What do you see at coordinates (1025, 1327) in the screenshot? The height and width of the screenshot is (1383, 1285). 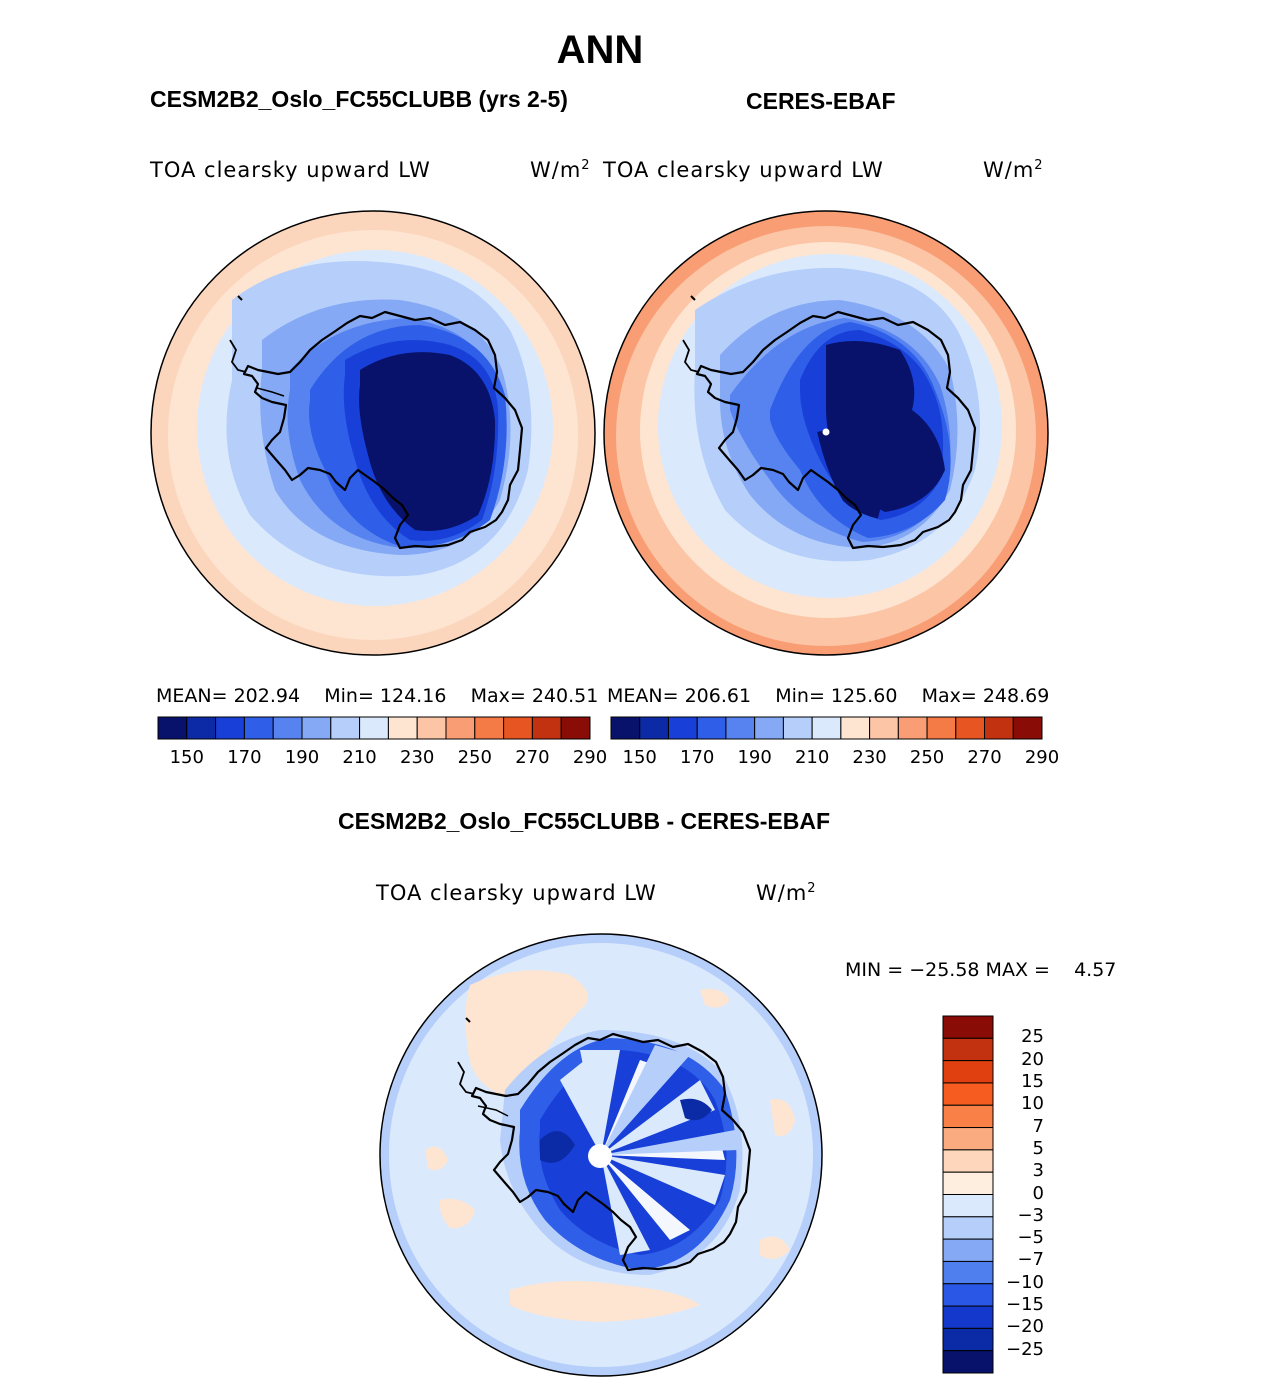 I see `difference-colorbar-tick-label: −20` at bounding box center [1025, 1327].